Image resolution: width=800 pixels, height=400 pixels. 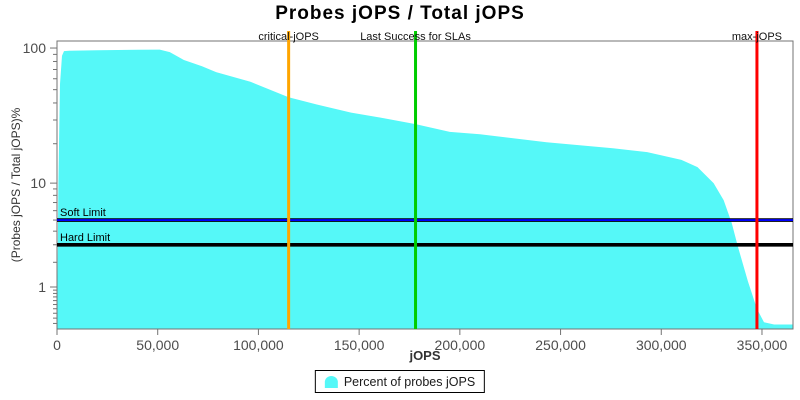 I want to click on x-tick-label: 0, so click(x=57, y=345).